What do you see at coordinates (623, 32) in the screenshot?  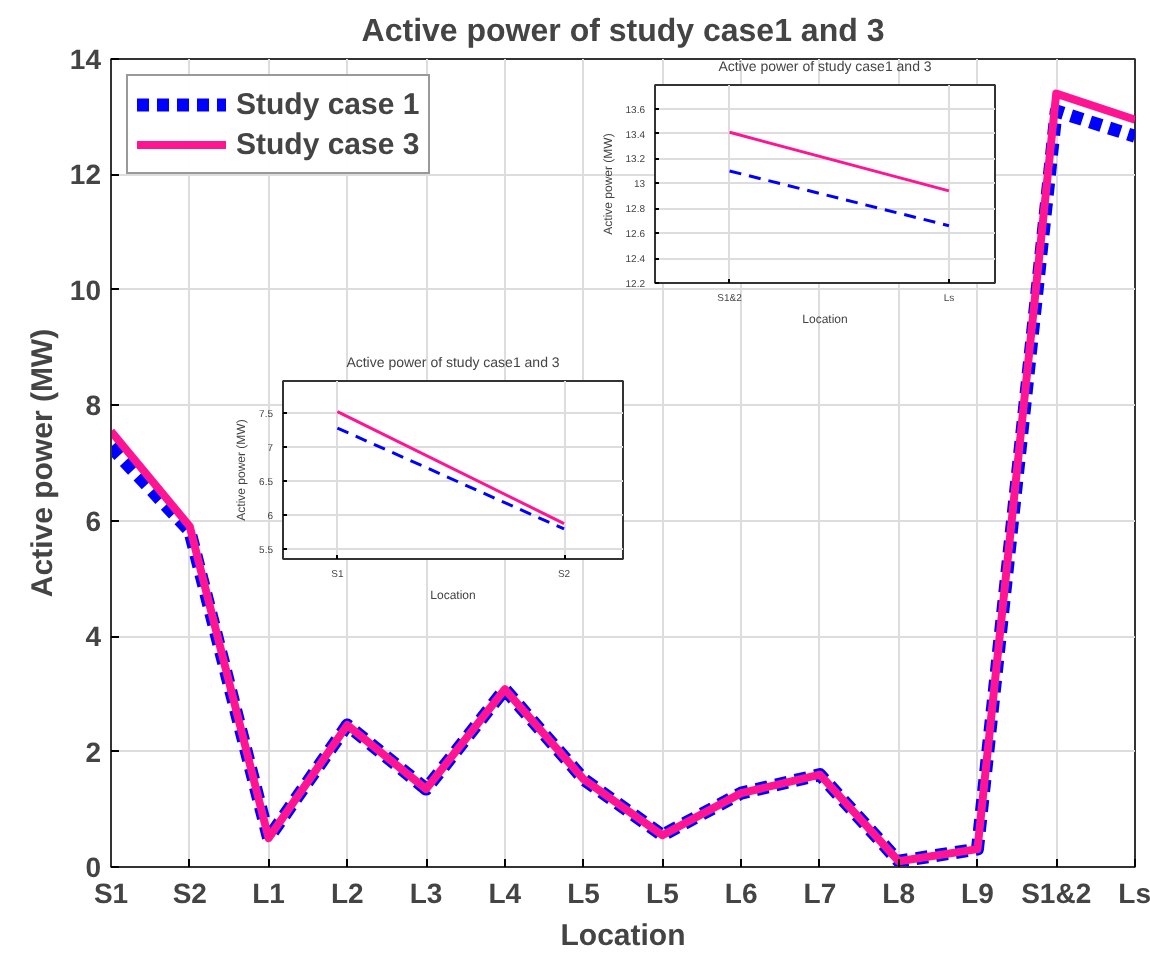 I see `chart-title: Active power of study case1 and 3` at bounding box center [623, 32].